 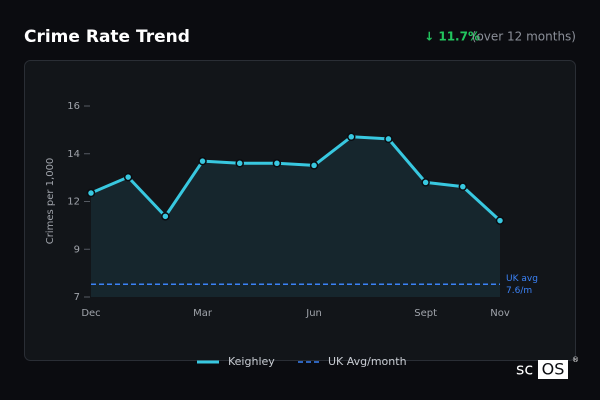 What do you see at coordinates (575, 360) in the screenshot?
I see `logo-mark: ®` at bounding box center [575, 360].